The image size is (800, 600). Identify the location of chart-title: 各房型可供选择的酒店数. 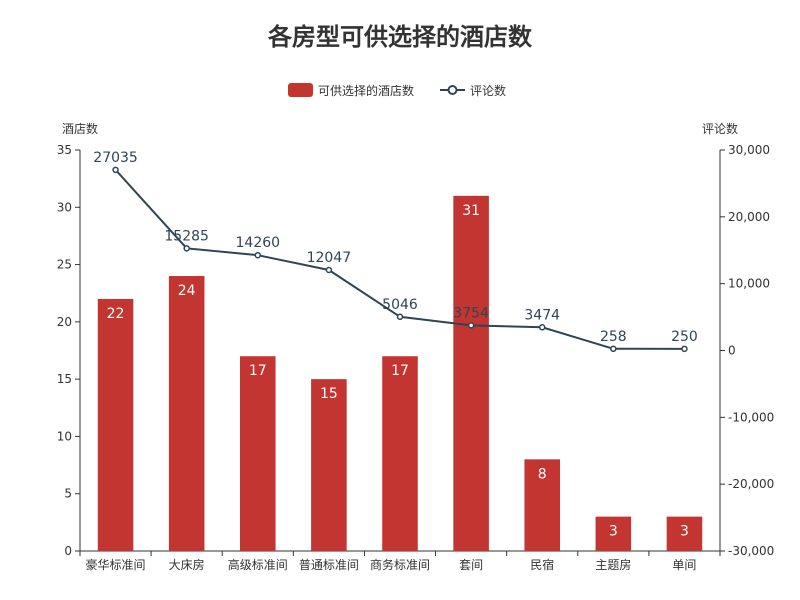
(400, 37).